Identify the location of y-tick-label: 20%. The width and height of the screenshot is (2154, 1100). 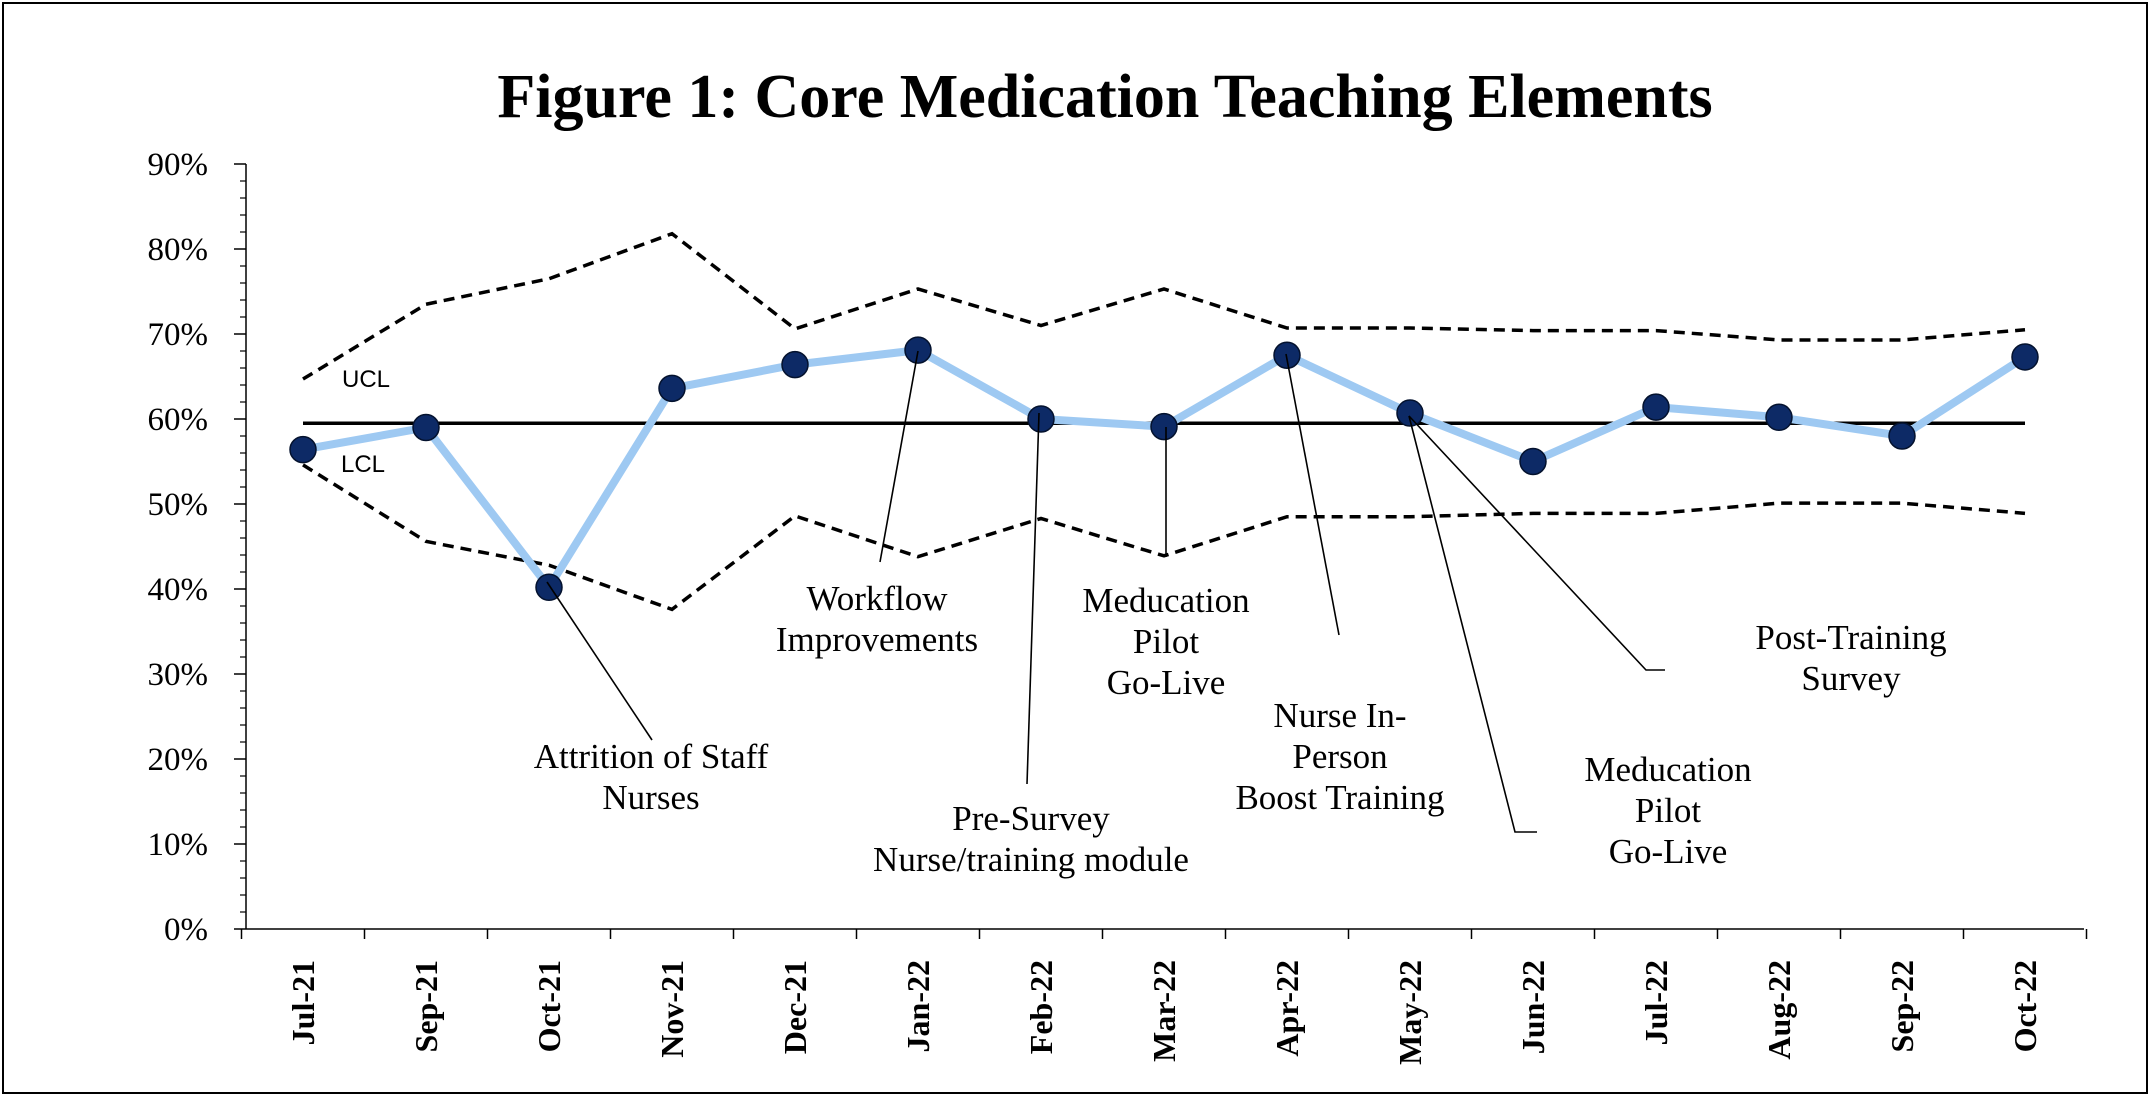
(178, 760).